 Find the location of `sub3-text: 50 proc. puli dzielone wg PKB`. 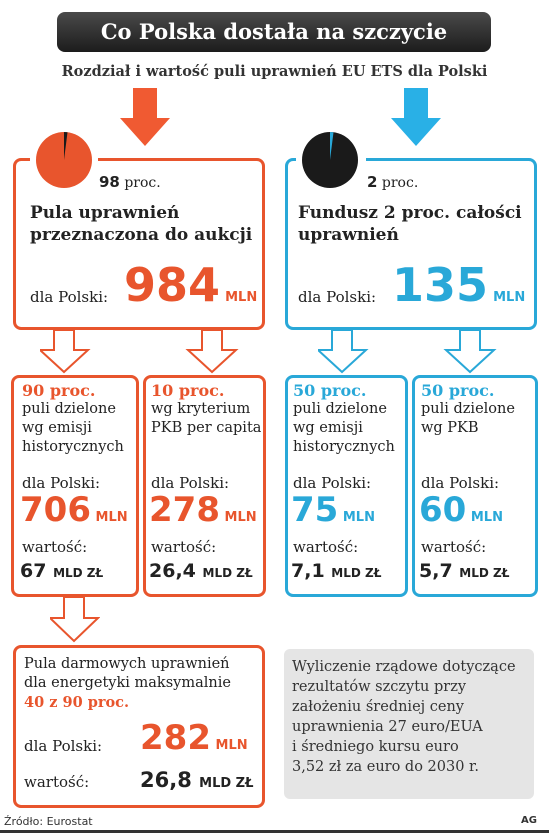

sub3-text: 50 proc. puli dzielone wg PKB is located at coordinates (468, 408).